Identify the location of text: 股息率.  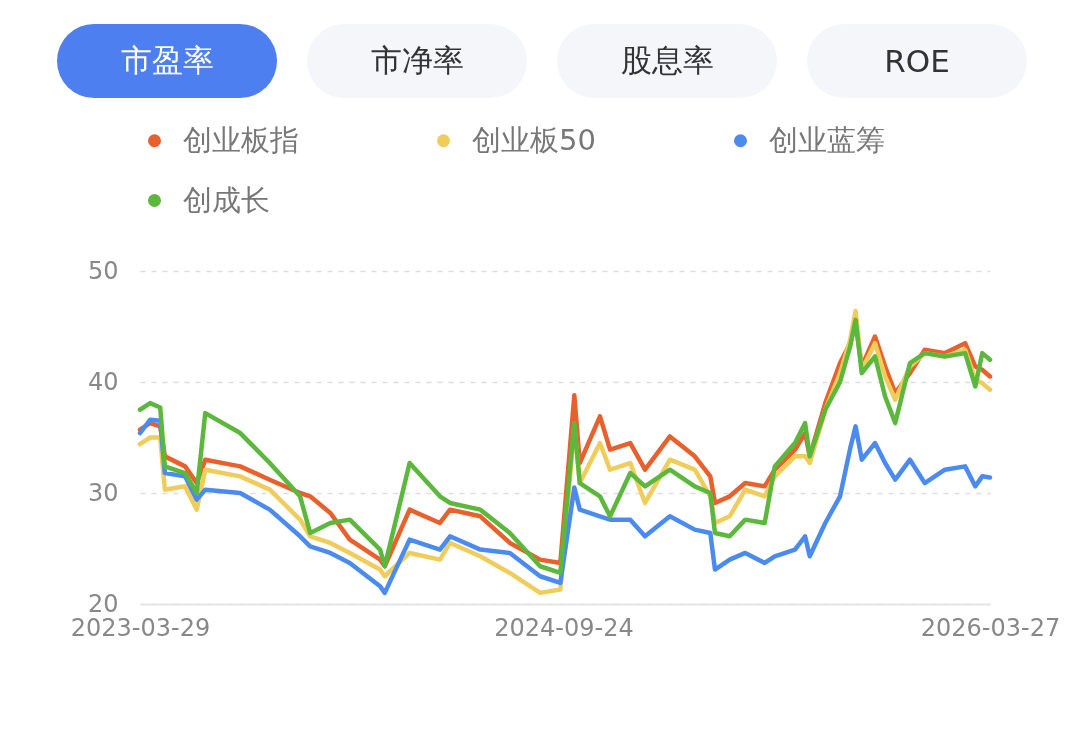
(667, 61).